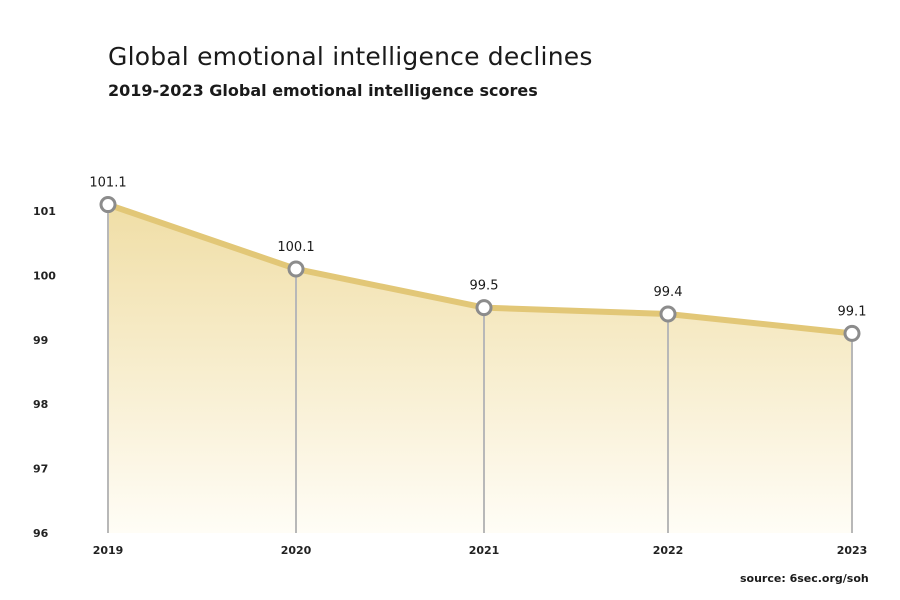  Describe the element at coordinates (40, 340) in the screenshot. I see `y-tick-label-99: 99` at that location.